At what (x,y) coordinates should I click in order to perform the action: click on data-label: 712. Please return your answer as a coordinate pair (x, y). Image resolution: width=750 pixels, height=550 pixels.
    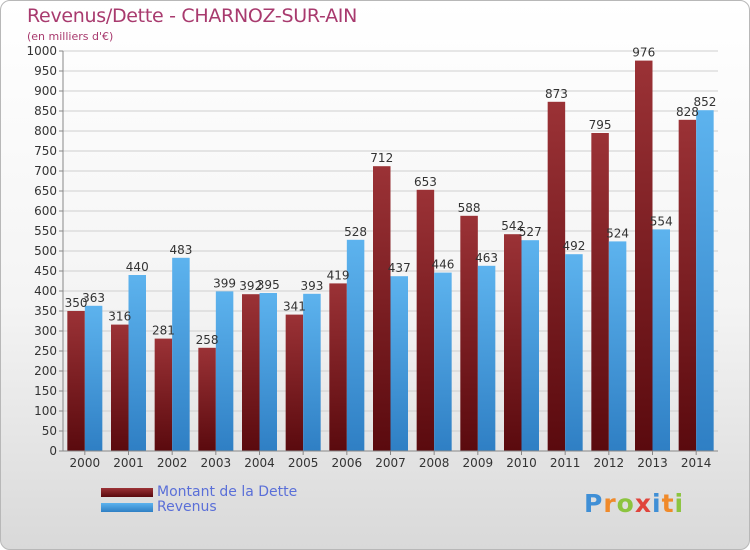
    Looking at the image, I should click on (381, 158).